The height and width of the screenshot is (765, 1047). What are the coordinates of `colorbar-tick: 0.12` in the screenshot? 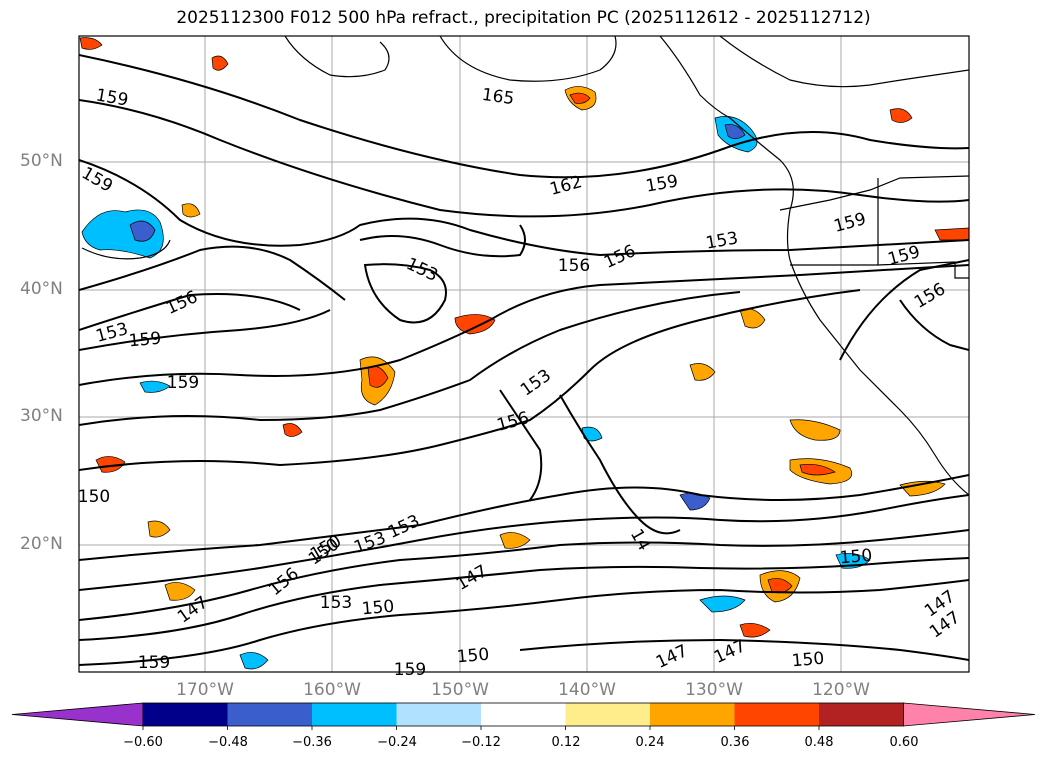 It's located at (566, 742).